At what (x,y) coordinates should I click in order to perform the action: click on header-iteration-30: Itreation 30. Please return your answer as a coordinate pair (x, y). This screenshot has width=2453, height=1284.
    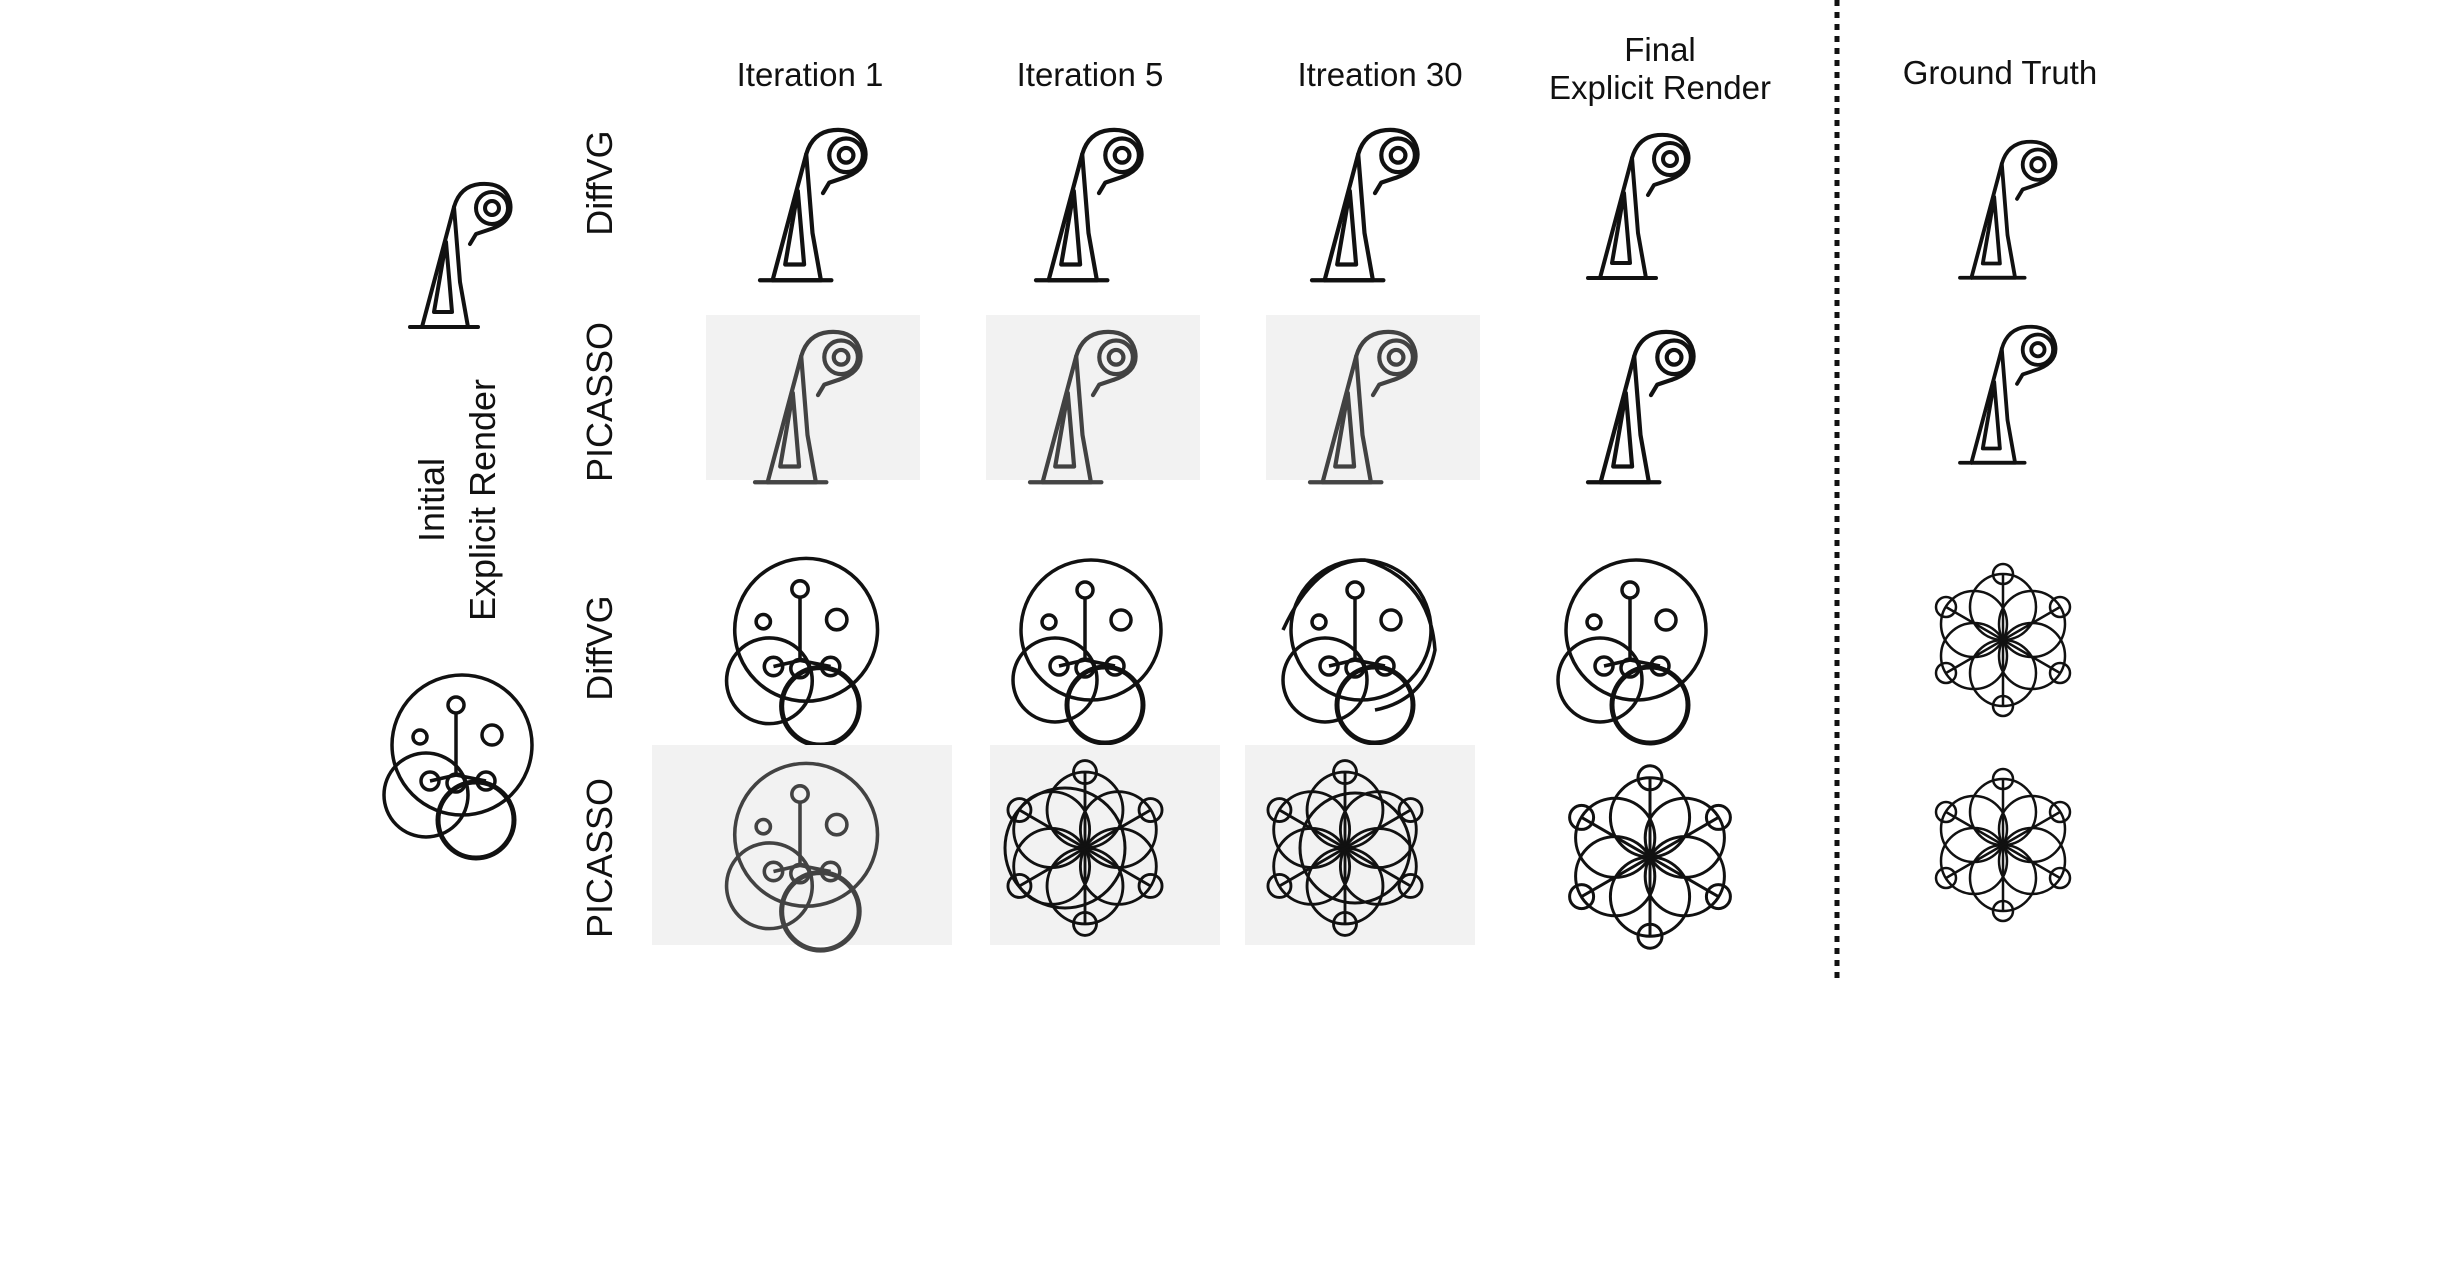
    Looking at the image, I should click on (1380, 74).